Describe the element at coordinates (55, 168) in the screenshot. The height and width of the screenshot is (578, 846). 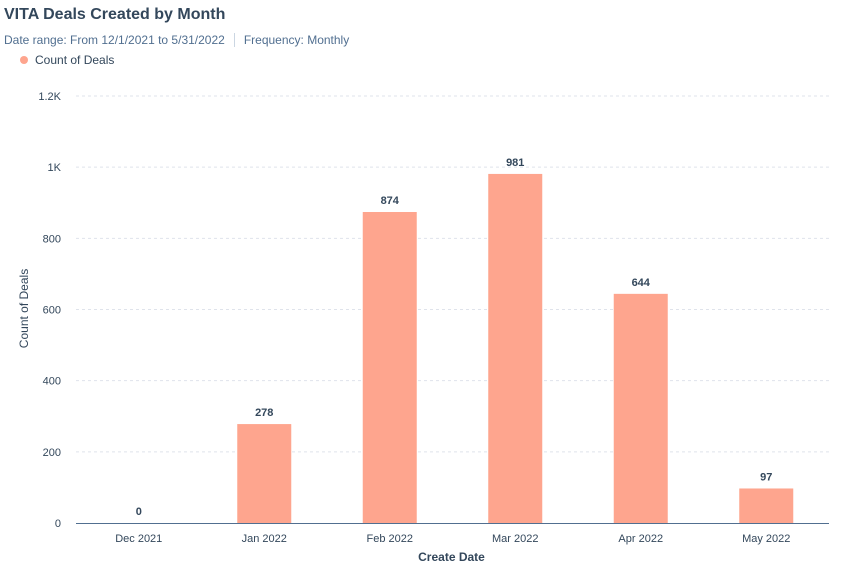
I see `y-tick-label: 1K` at that location.